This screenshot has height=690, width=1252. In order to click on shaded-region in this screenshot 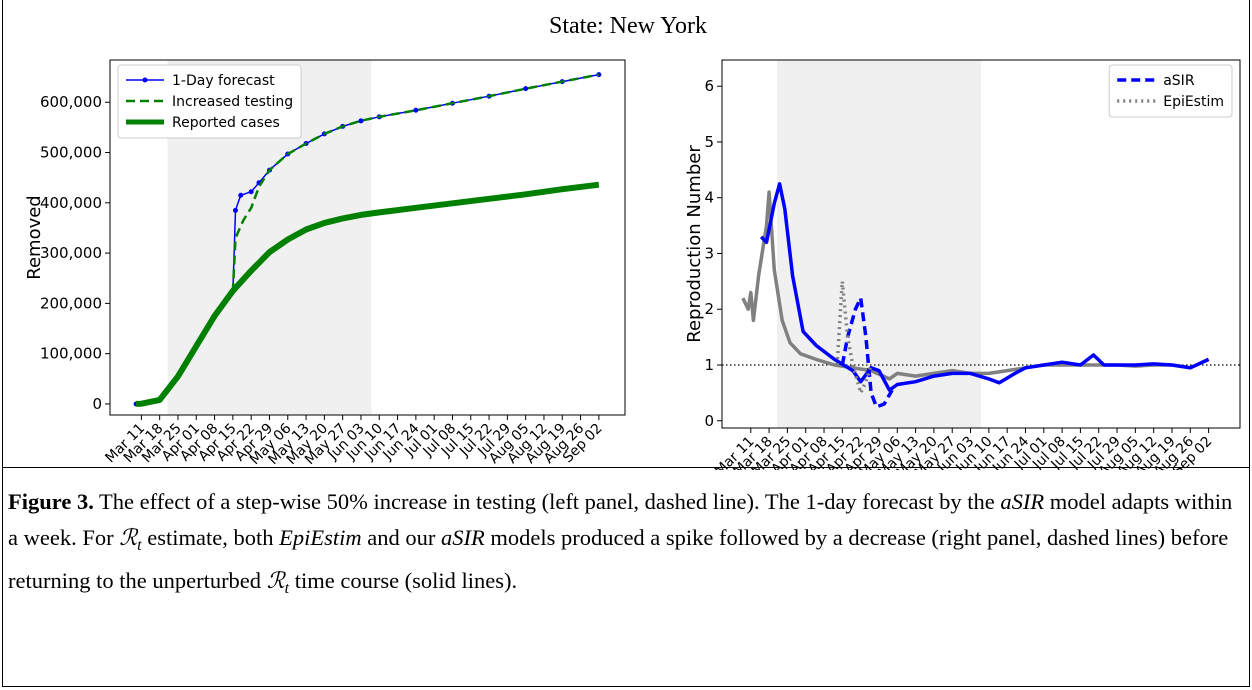, I will do `click(878, 244)`.